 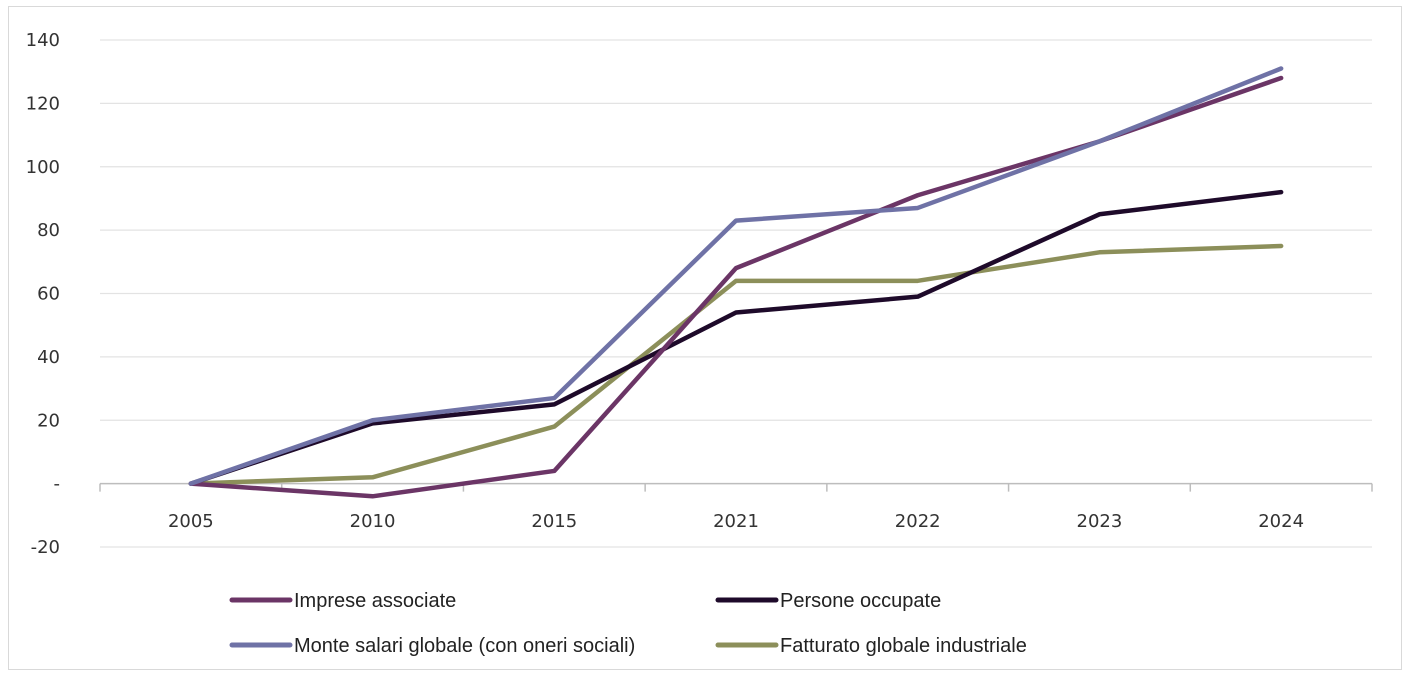 I want to click on y-tick-label: 100, so click(x=43, y=167).